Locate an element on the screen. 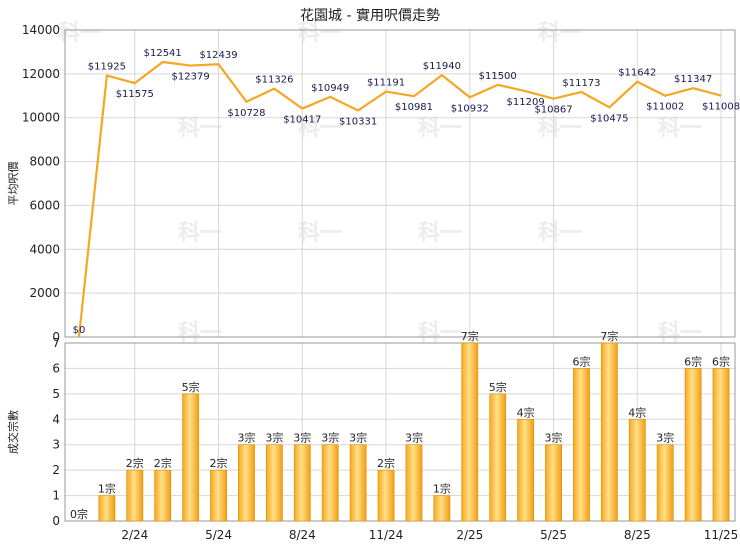 Image resolution: width=740 pixels, height=550 pixels. bar-y-tick-label: 4 is located at coordinates (56, 419).